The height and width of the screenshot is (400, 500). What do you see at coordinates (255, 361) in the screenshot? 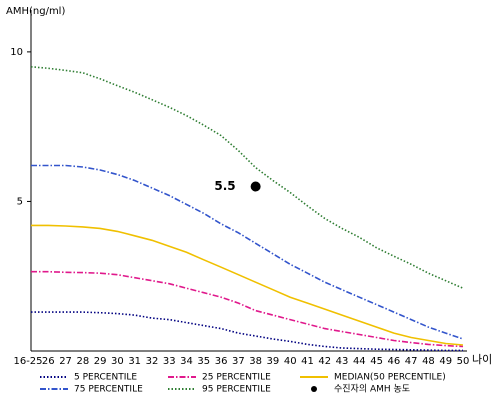
I see `x-tick-label: 38` at bounding box center [255, 361].